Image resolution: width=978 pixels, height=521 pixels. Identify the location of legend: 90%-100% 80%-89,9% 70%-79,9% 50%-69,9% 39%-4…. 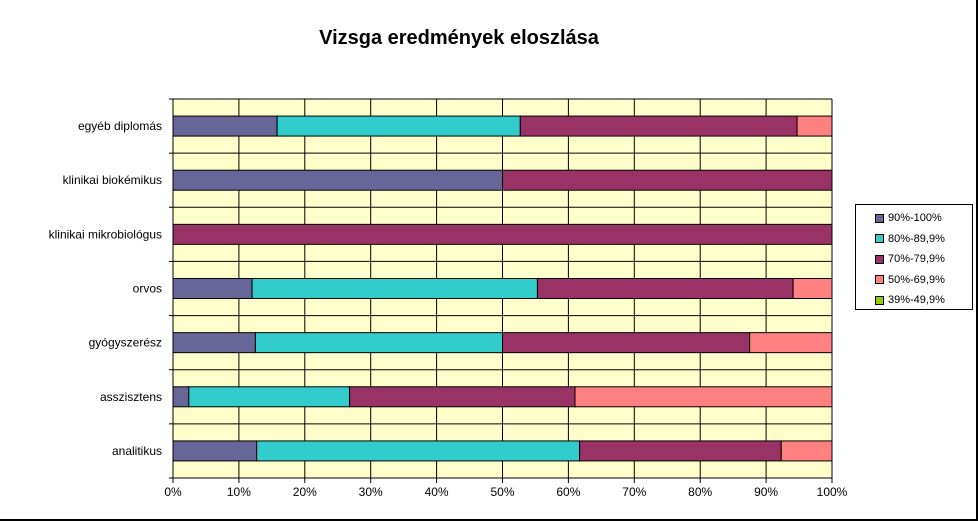
(914, 257).